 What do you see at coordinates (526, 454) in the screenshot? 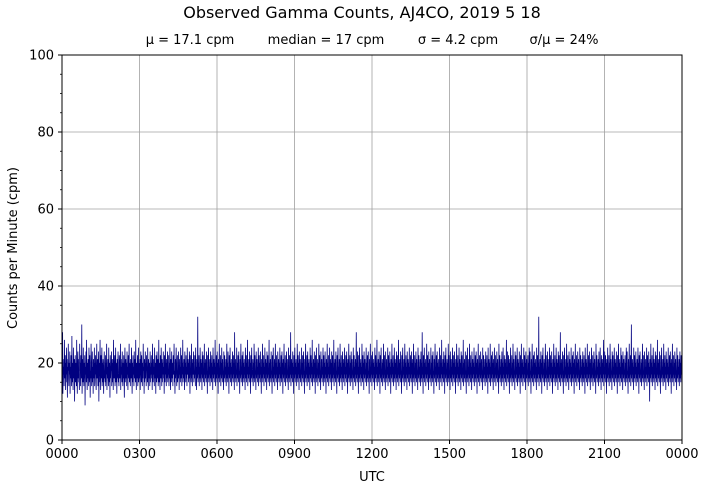
I see `x-tick-label: 1800` at bounding box center [526, 454].